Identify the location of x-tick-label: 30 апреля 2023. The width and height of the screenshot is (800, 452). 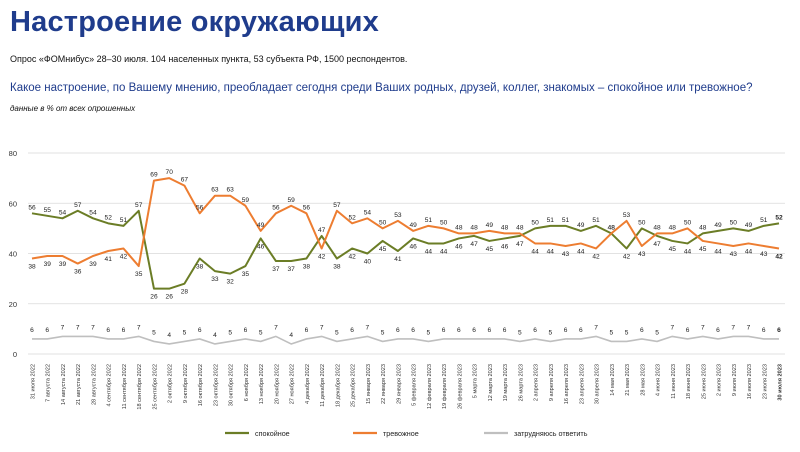
(598, 384).